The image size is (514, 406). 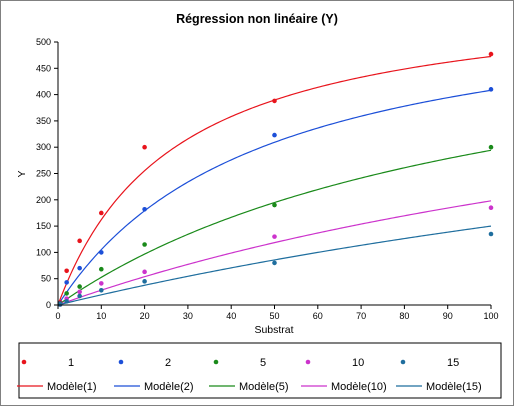 I want to click on y-tick-label: 150, so click(x=43, y=226).